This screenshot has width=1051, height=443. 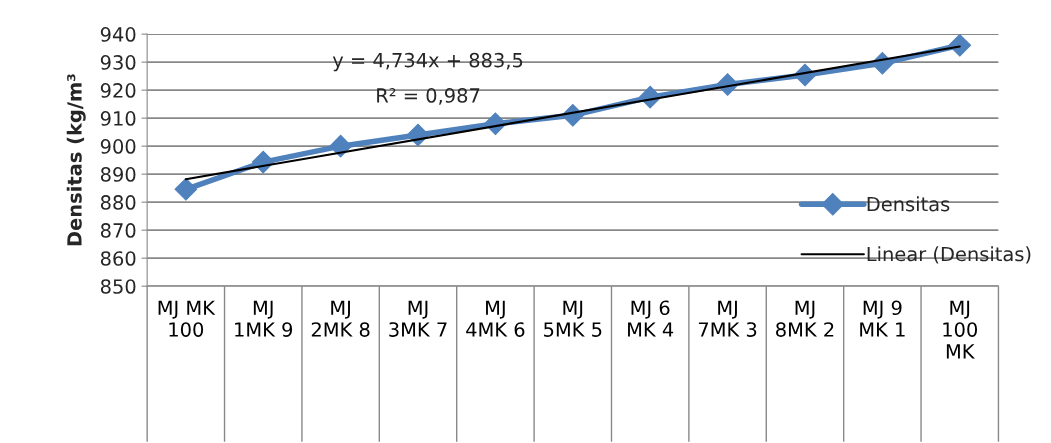 I want to click on x-tick-label: MJ 9 MK 1, so click(x=882, y=318).